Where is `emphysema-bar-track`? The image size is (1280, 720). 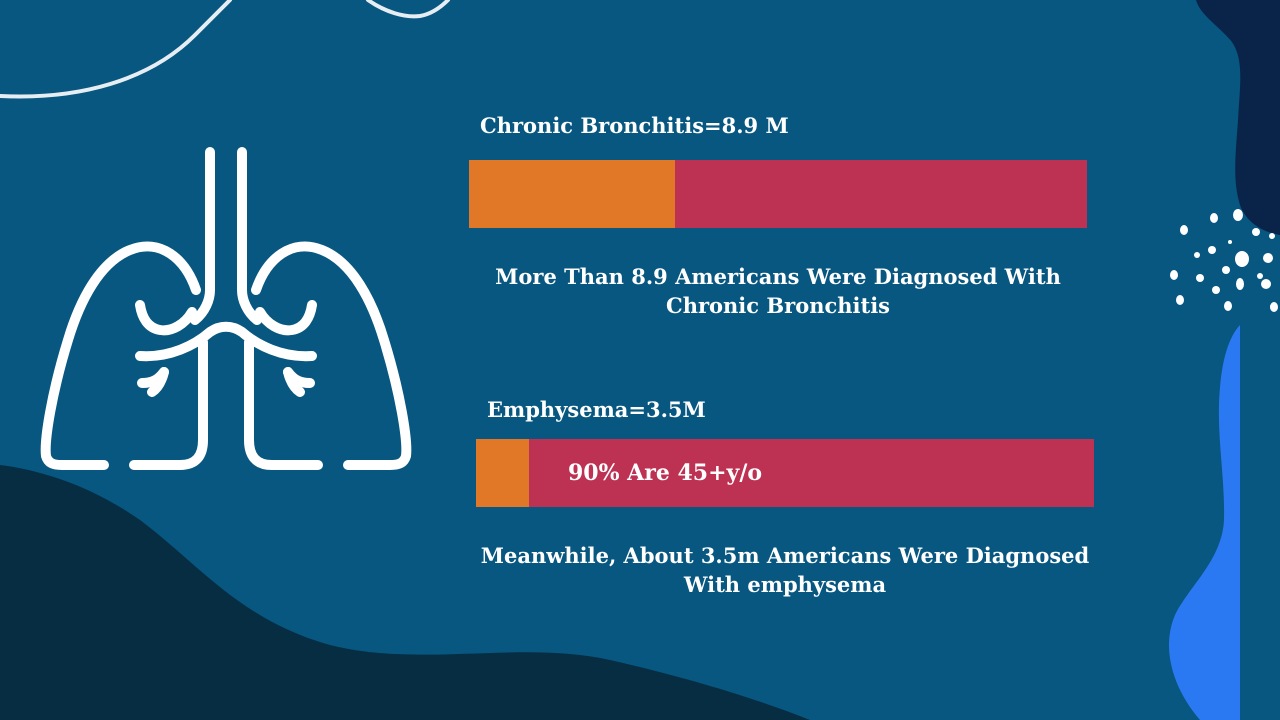
emphysema-bar-track is located at coordinates (785, 473).